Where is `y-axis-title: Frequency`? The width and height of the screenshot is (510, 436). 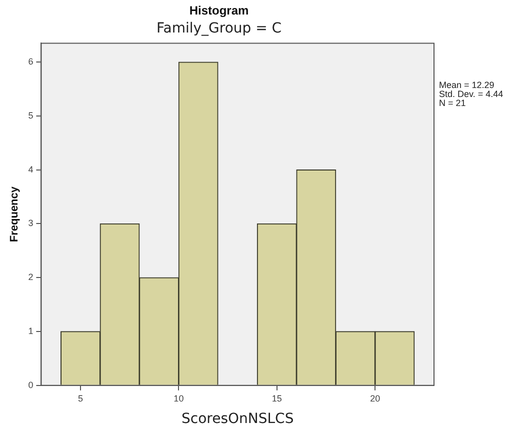 y-axis-title: Frequency is located at coordinates (14, 214).